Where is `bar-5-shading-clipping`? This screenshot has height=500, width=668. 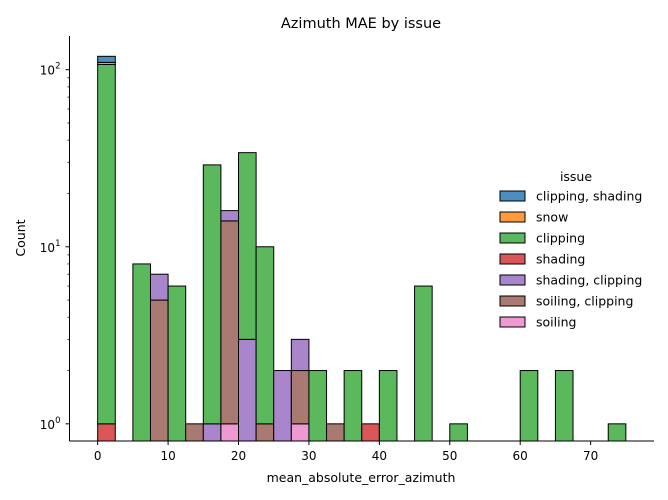
bar-5-shading-clipping is located at coordinates (212, 432).